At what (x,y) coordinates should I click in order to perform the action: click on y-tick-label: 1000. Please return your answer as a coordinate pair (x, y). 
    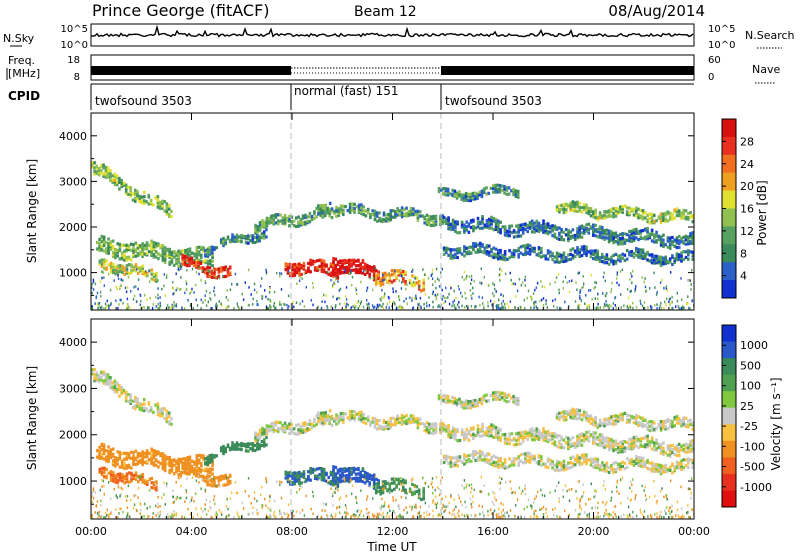
    Looking at the image, I should click on (73, 273).